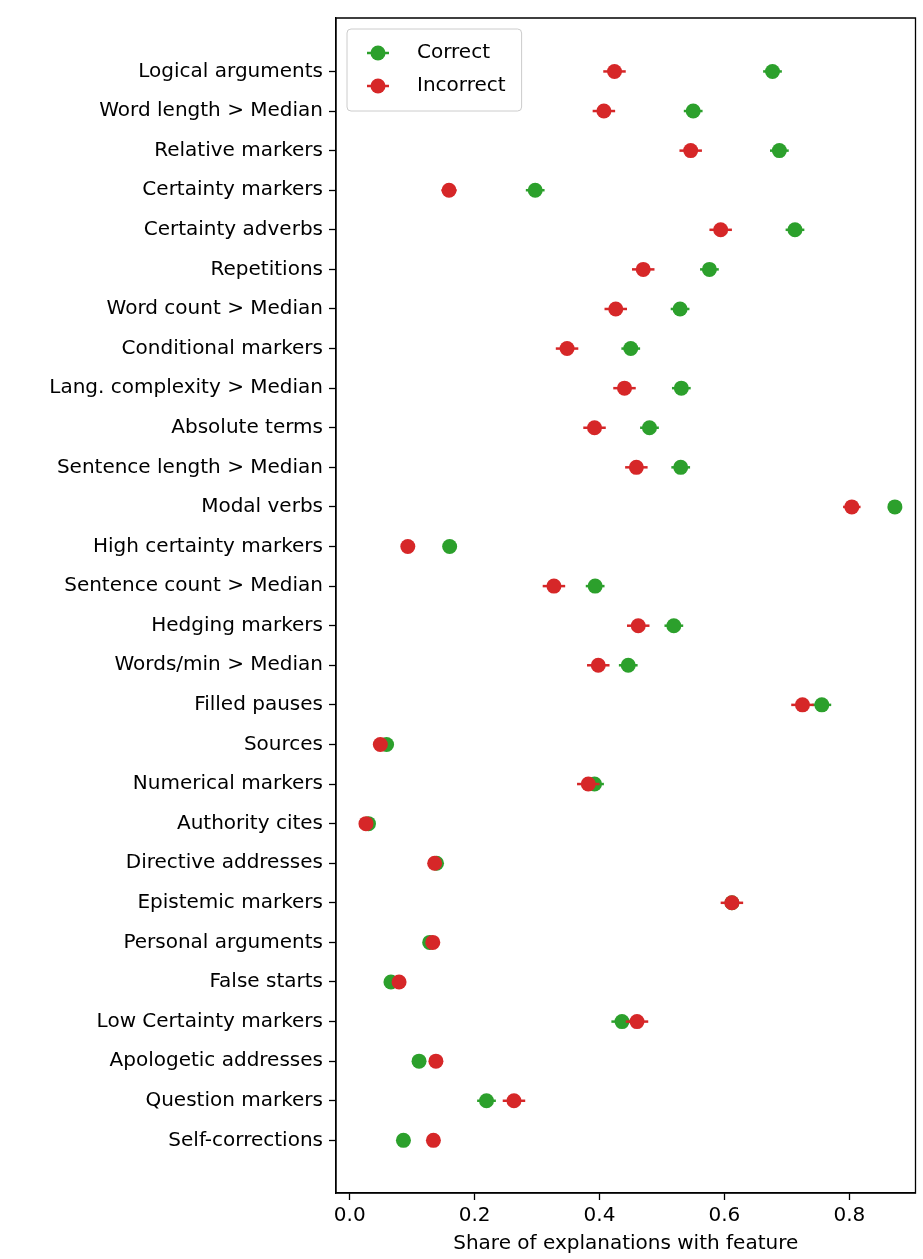 The width and height of the screenshot is (923, 1259). Describe the element at coordinates (230, 901) in the screenshot. I see `y-tick-label: Epistemic markers` at that location.